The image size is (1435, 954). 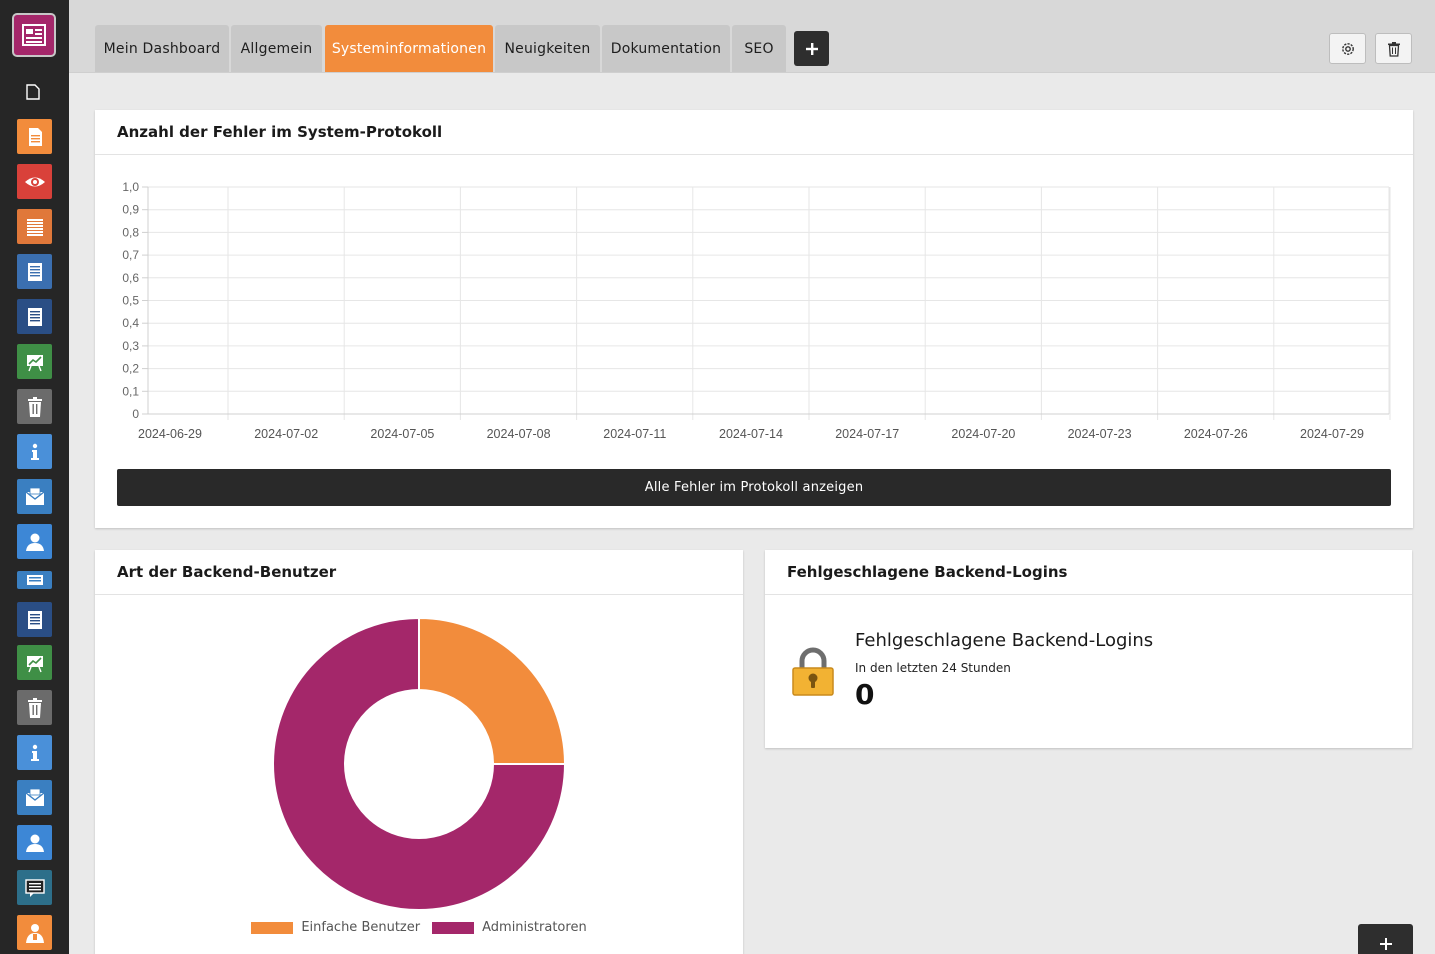 I want to click on donut-slice-administratoren, so click(x=419, y=763).